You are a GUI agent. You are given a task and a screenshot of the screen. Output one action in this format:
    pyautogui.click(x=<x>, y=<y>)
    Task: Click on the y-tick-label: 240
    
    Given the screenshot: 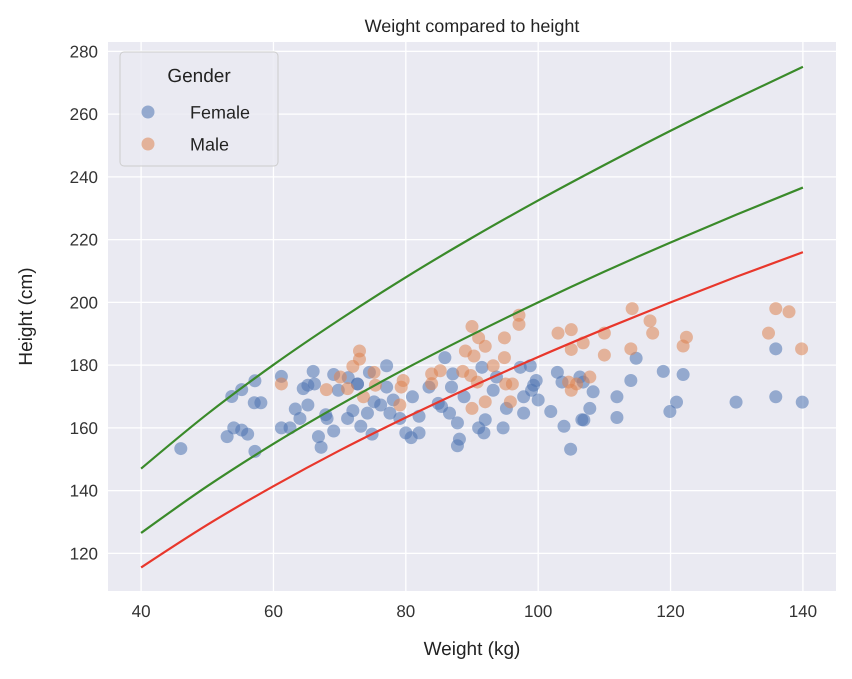 What is the action you would take?
    pyautogui.click(x=84, y=177)
    